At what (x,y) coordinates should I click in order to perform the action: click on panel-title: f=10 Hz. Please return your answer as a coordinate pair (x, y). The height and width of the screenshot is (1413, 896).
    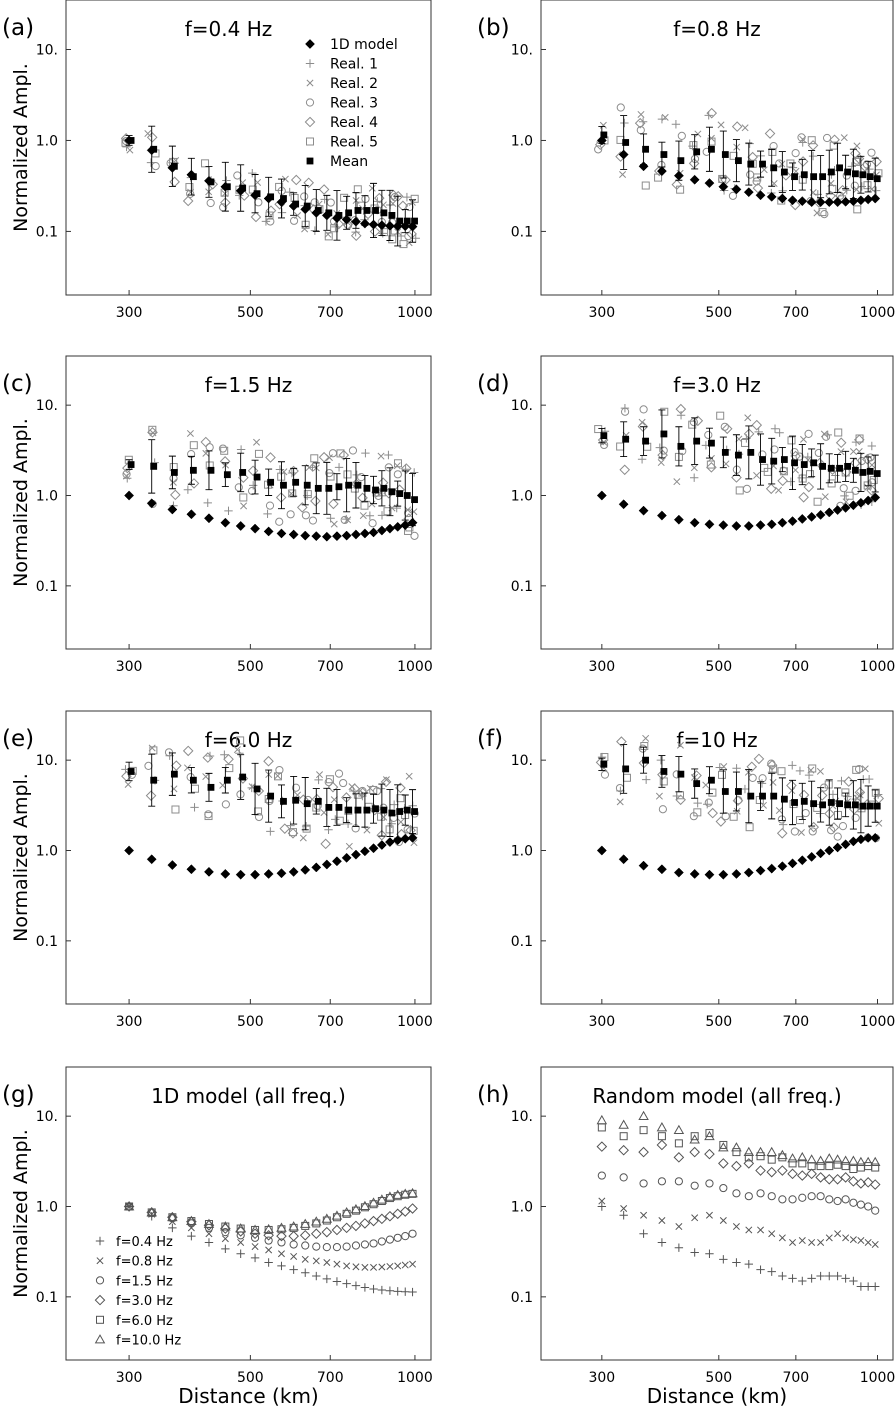
    Looking at the image, I should click on (716, 740).